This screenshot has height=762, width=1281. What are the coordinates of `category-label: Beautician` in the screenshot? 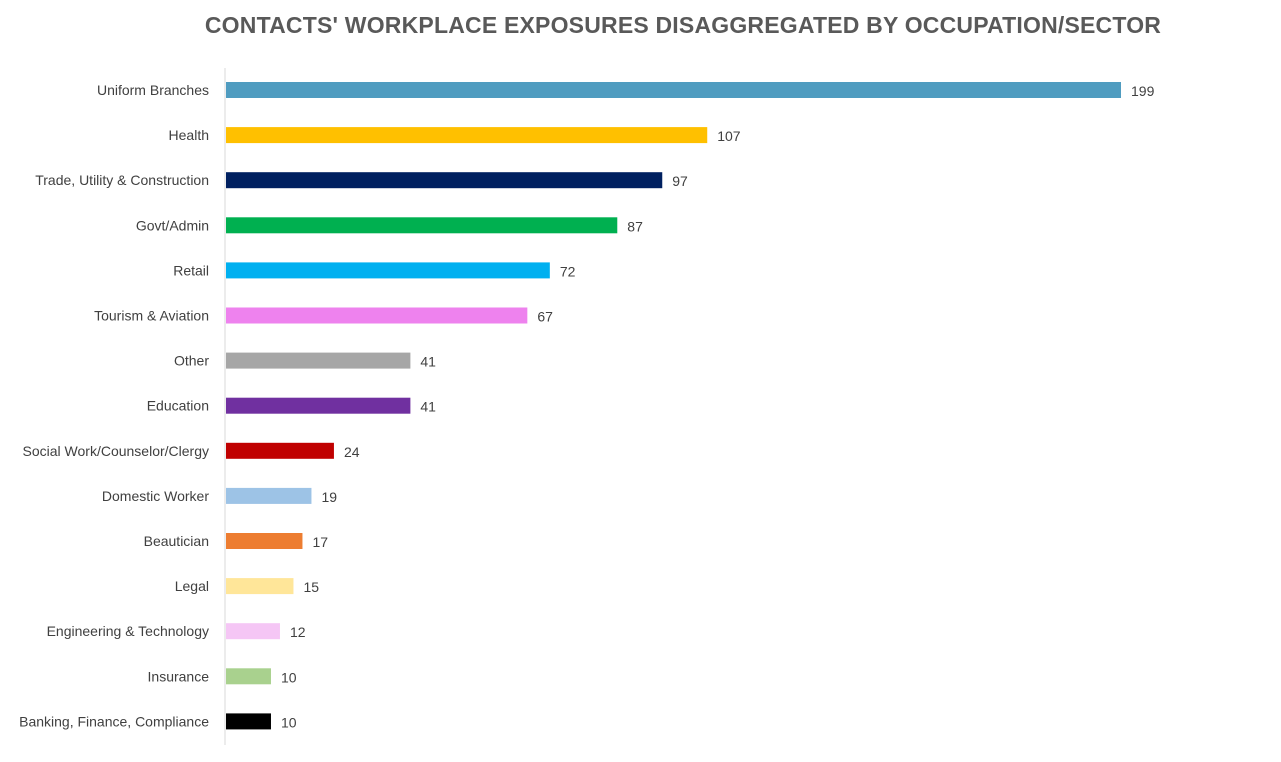 It's located at (176, 541).